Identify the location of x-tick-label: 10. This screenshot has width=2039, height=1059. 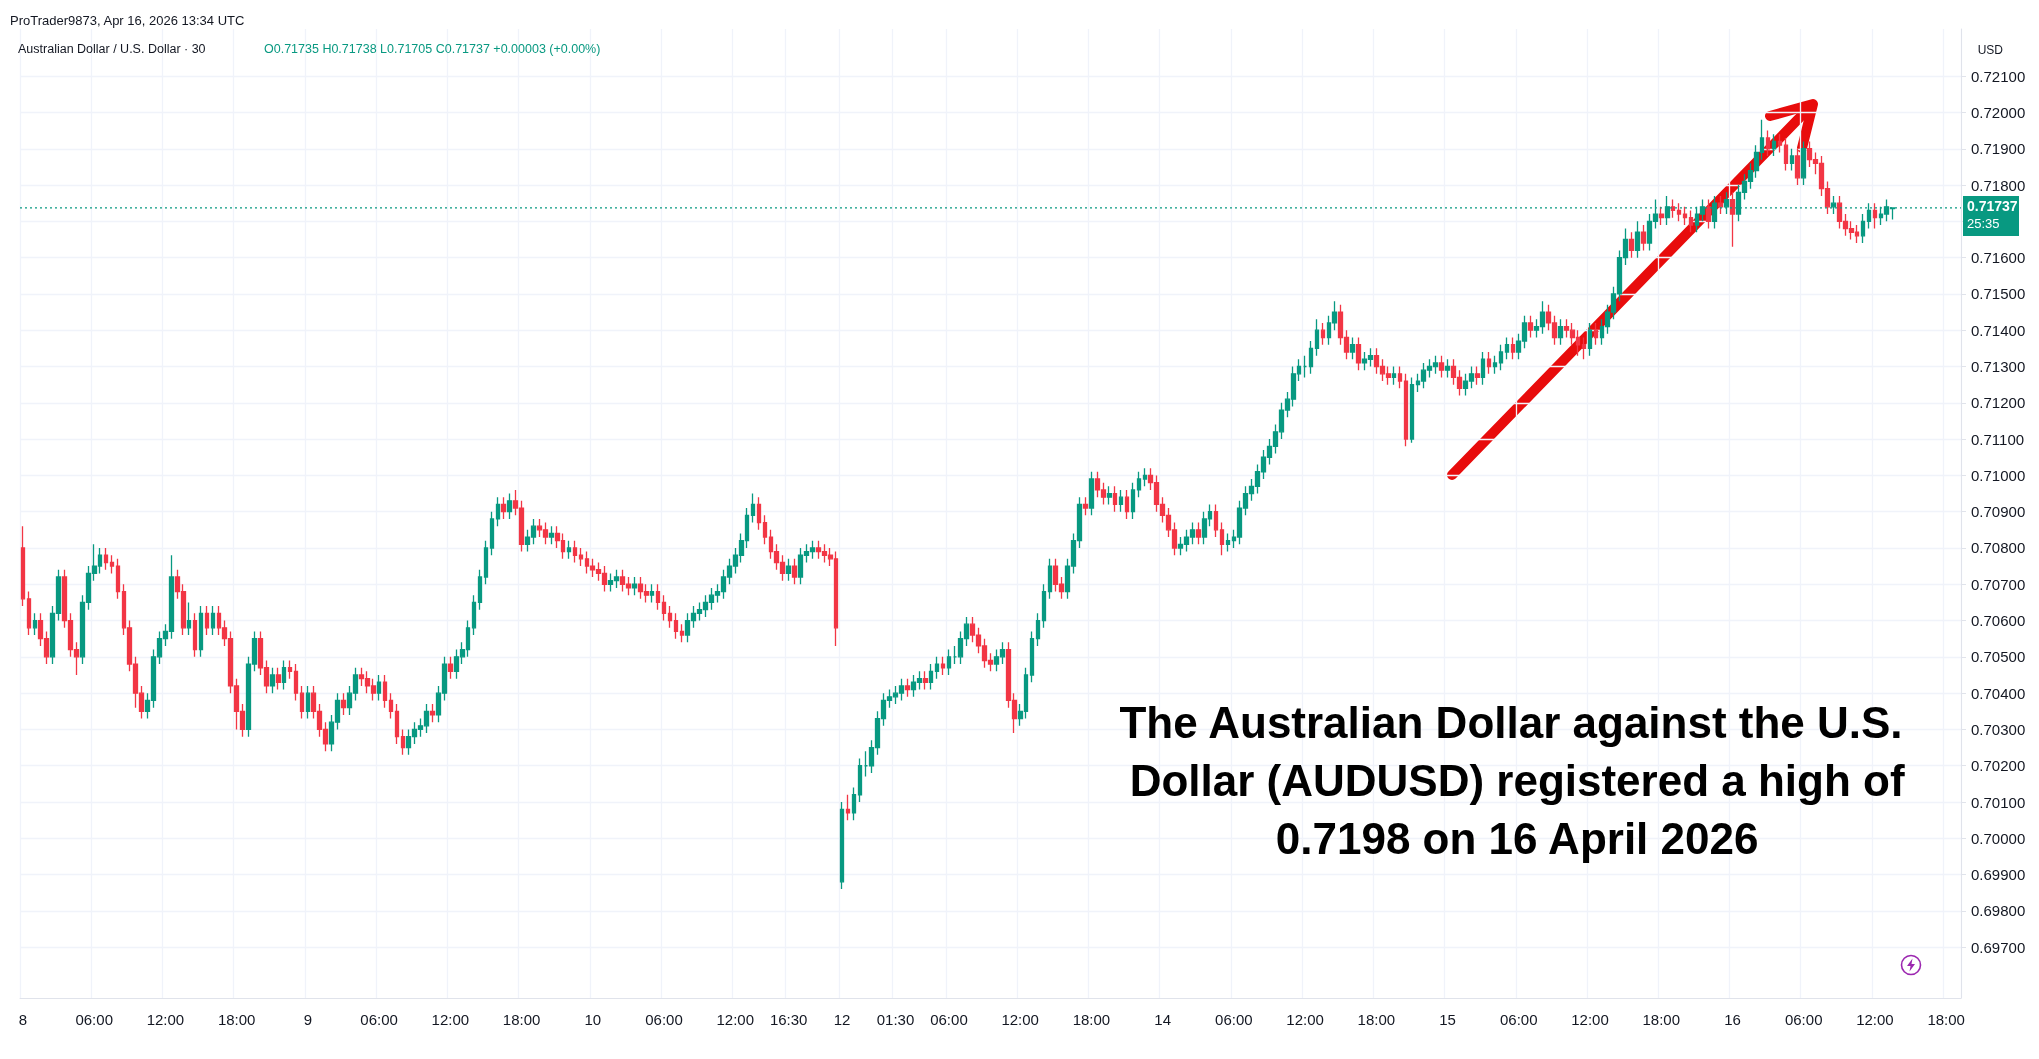
(593, 1019).